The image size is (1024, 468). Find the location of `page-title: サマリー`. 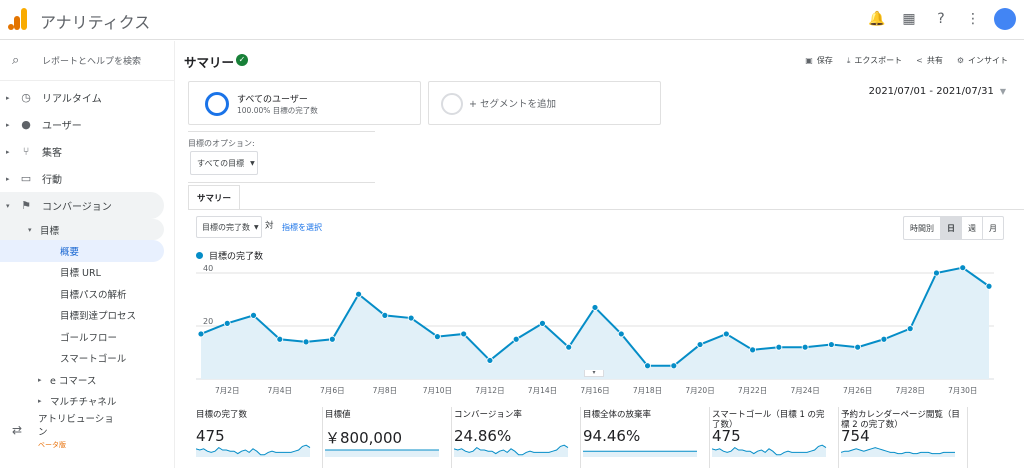

page-title: サマリー is located at coordinates (209, 62).